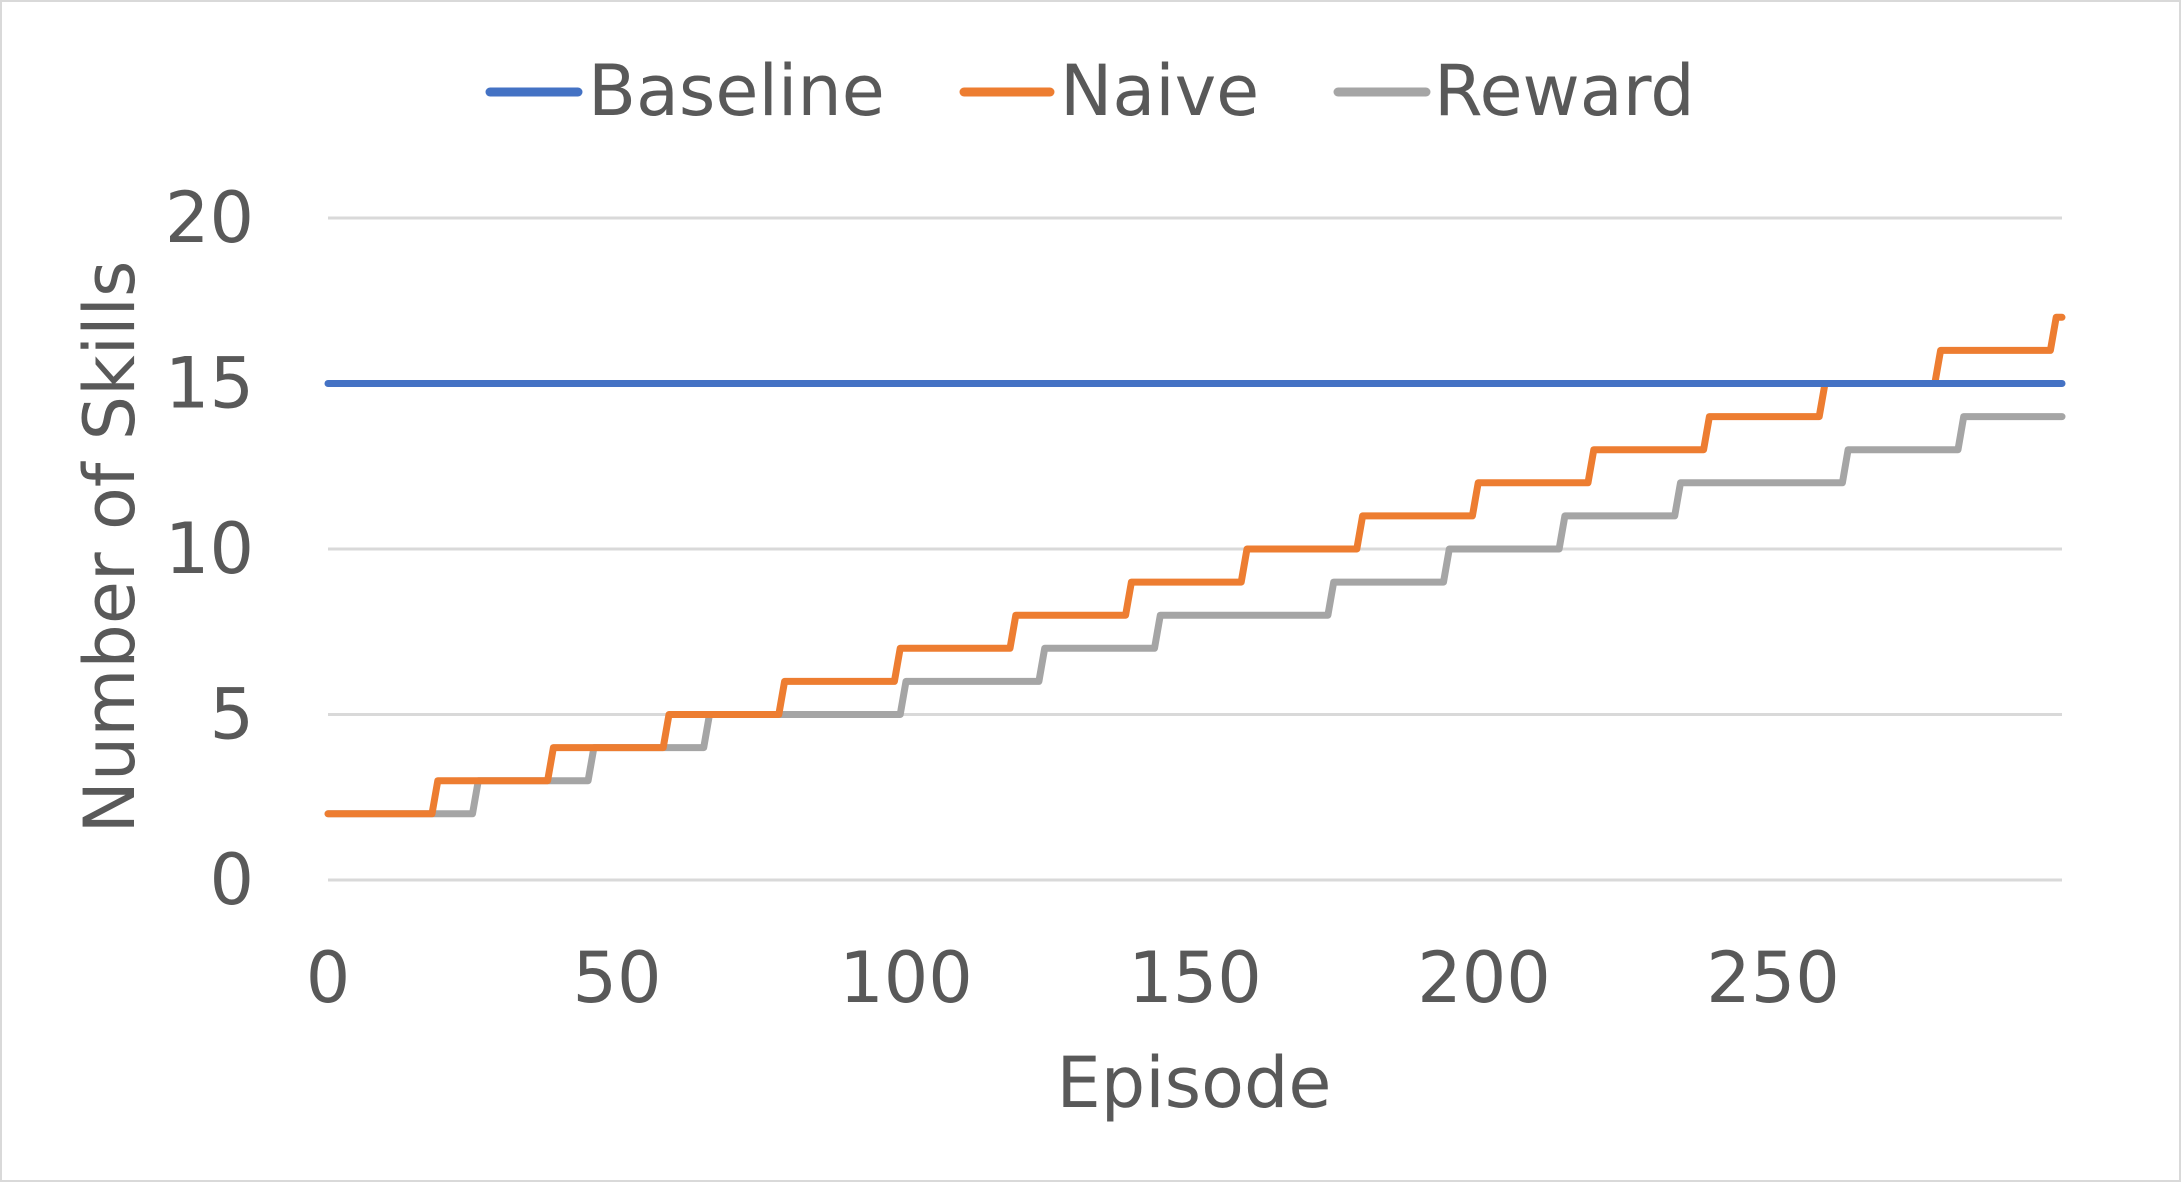 This screenshot has width=2181, height=1184. I want to click on legend-label-baseline: Baseline, so click(736, 91).